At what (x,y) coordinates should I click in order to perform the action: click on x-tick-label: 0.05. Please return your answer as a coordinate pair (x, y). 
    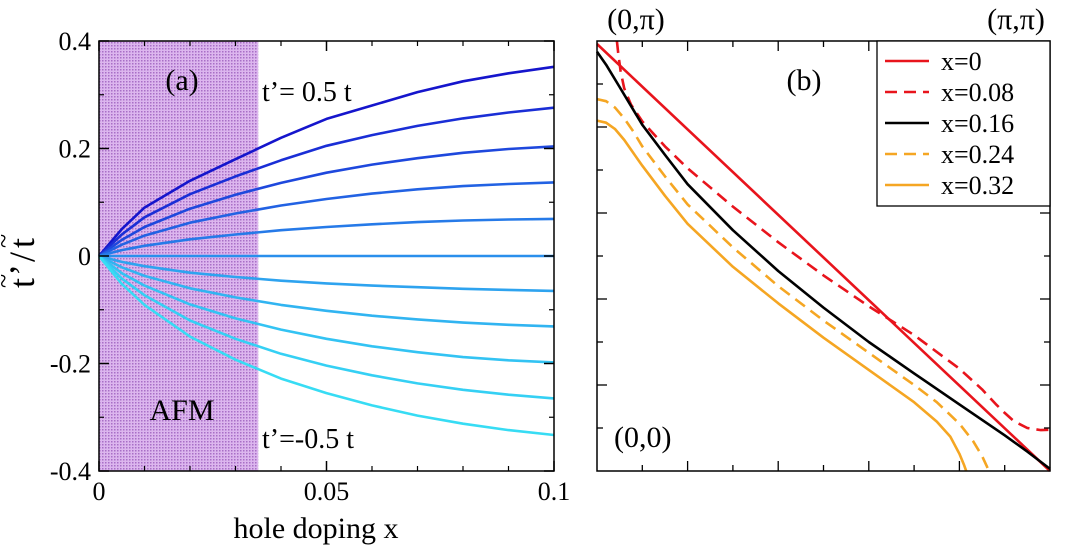
    Looking at the image, I should click on (327, 491).